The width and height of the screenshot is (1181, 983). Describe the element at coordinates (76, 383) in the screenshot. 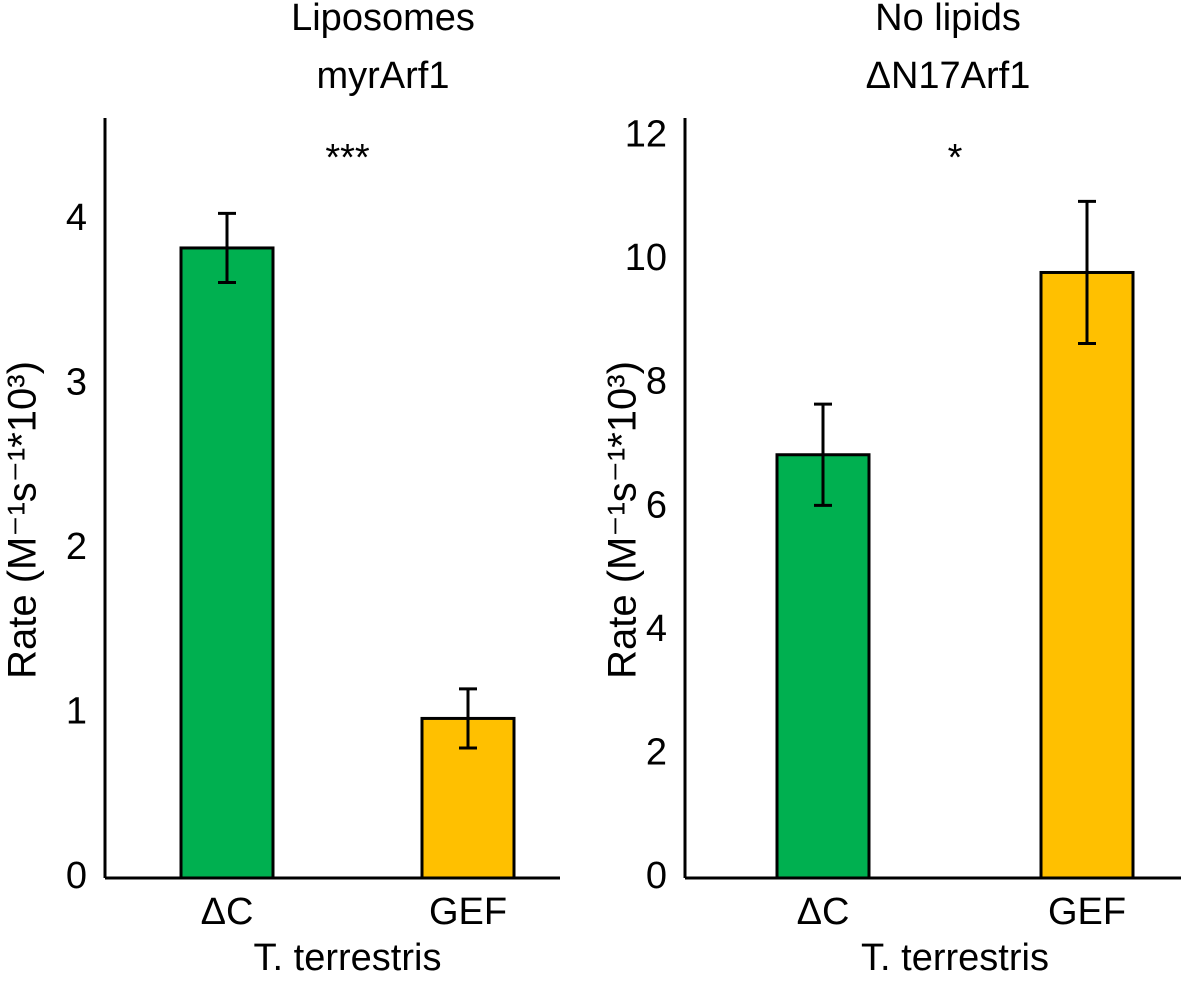

I see `y-tick-label: 3` at that location.